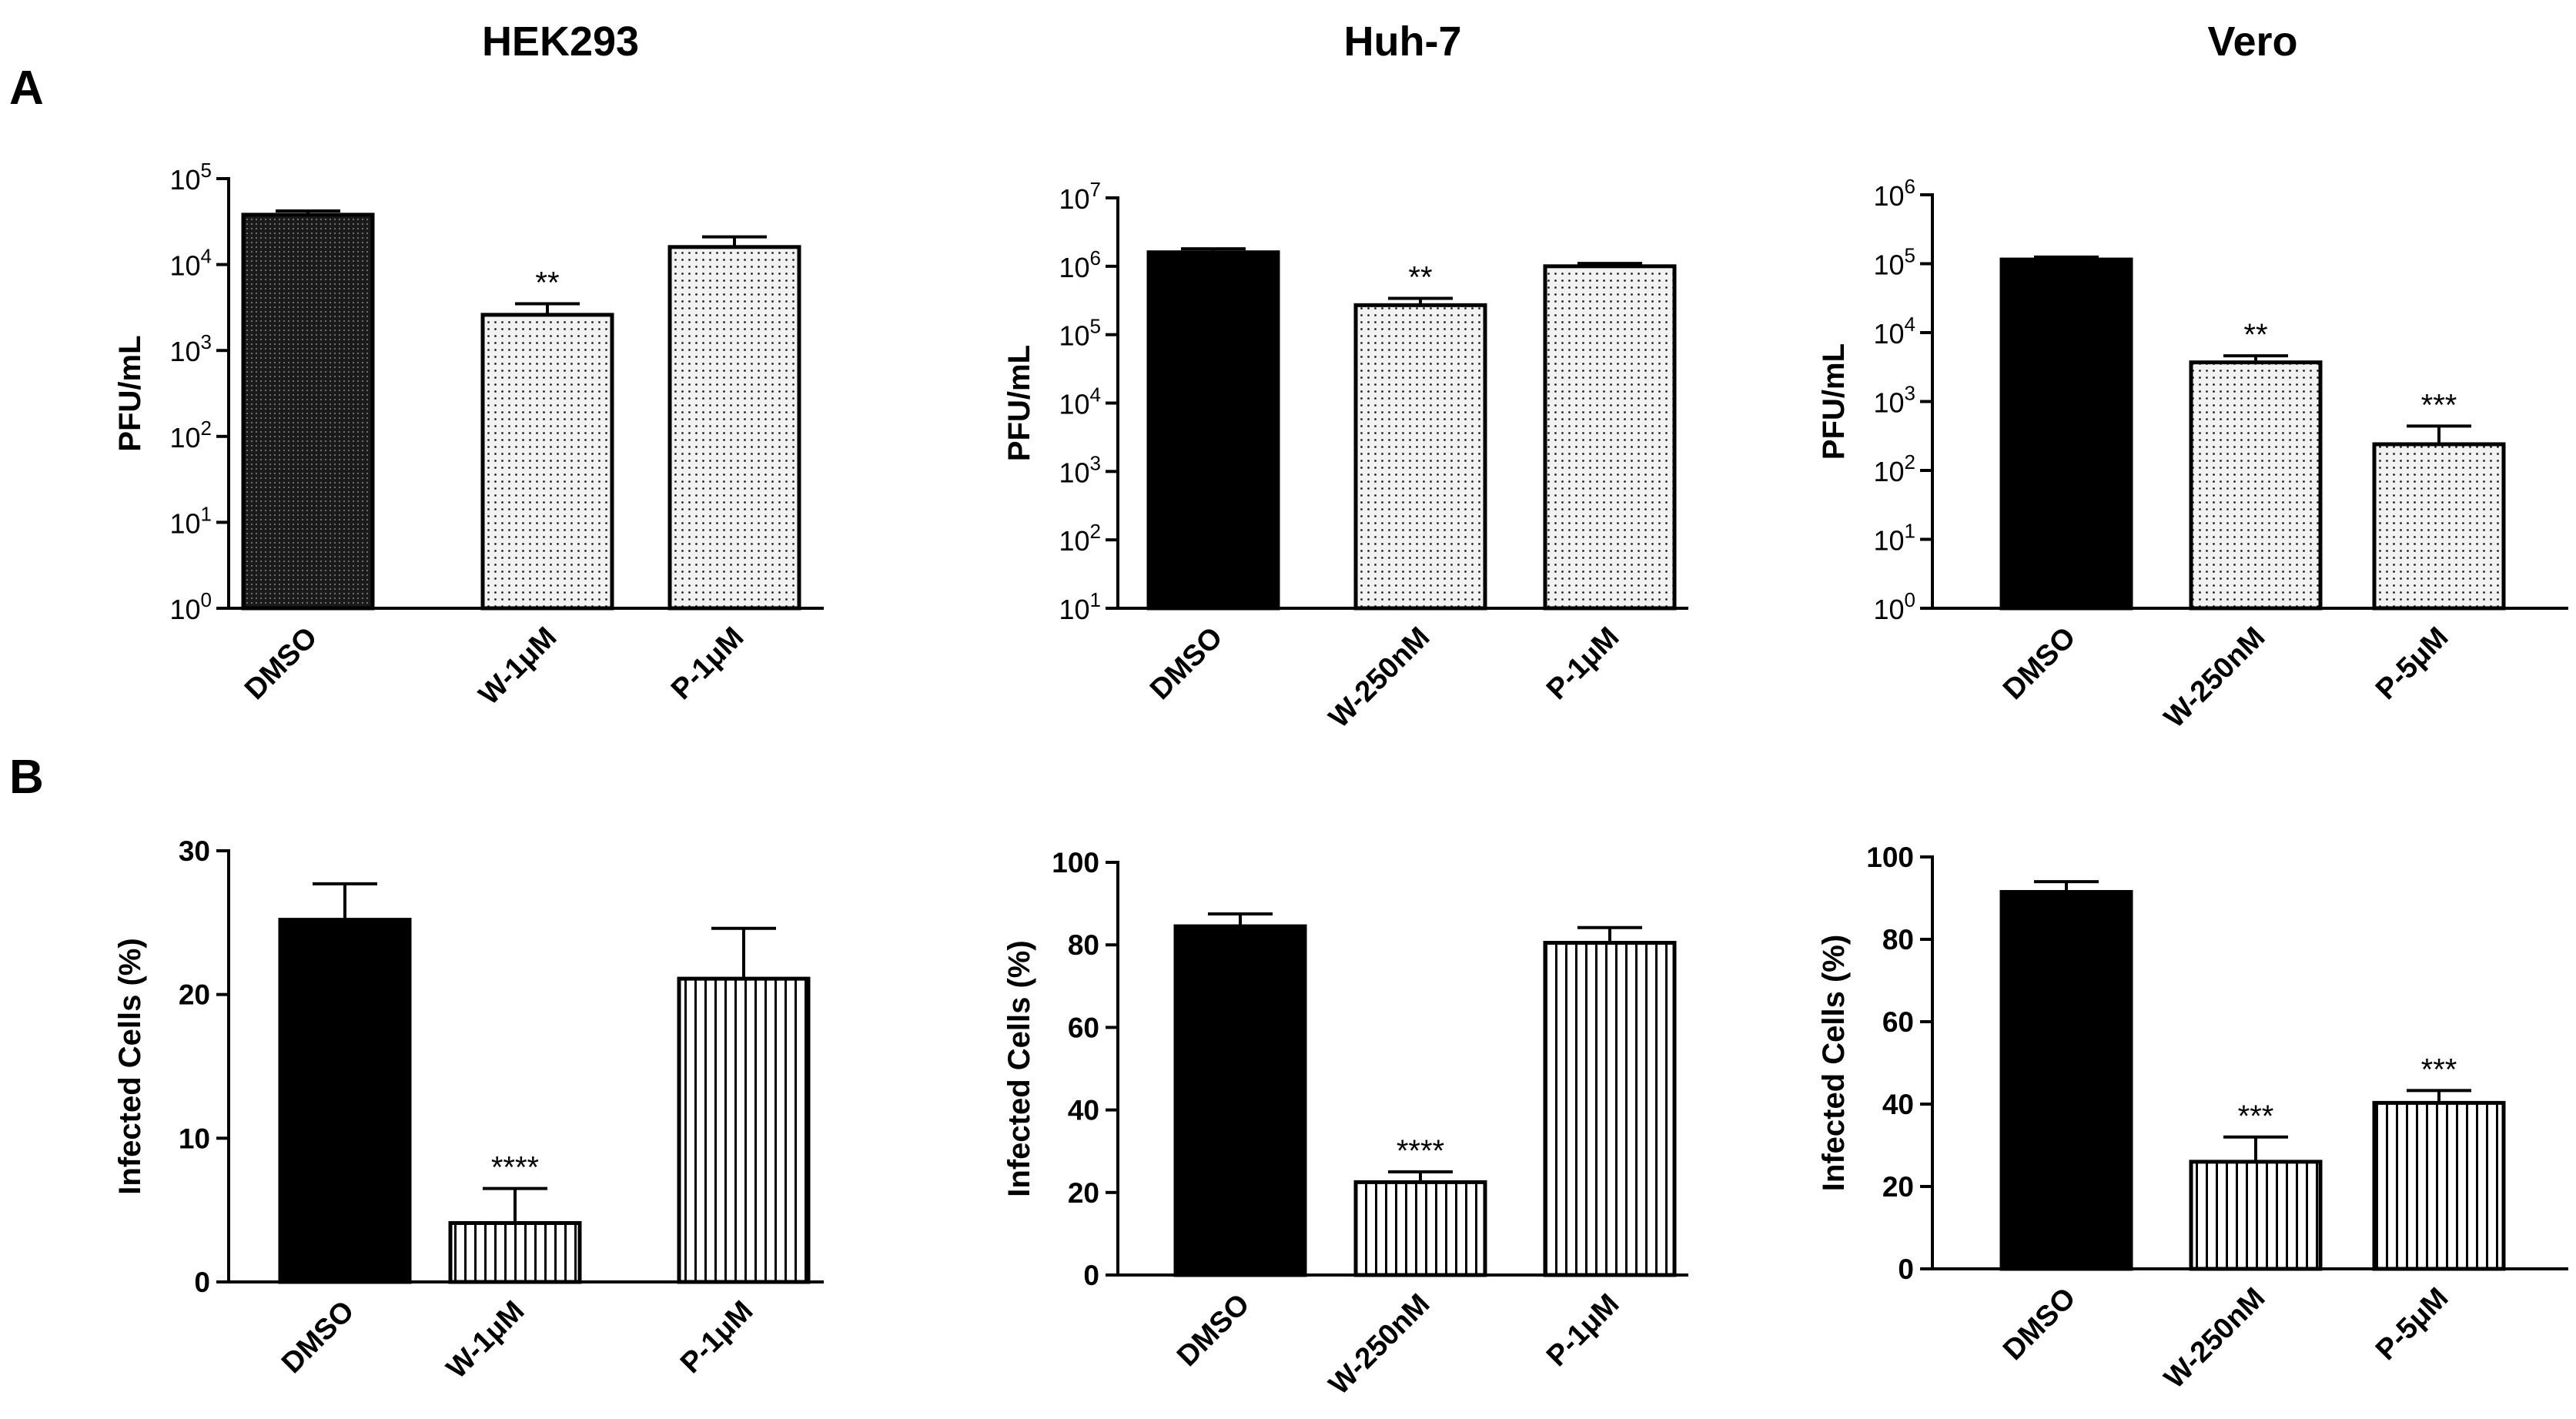 The width and height of the screenshot is (2576, 1419). I want to click on y-tick-label: 0, so click(202, 1282).